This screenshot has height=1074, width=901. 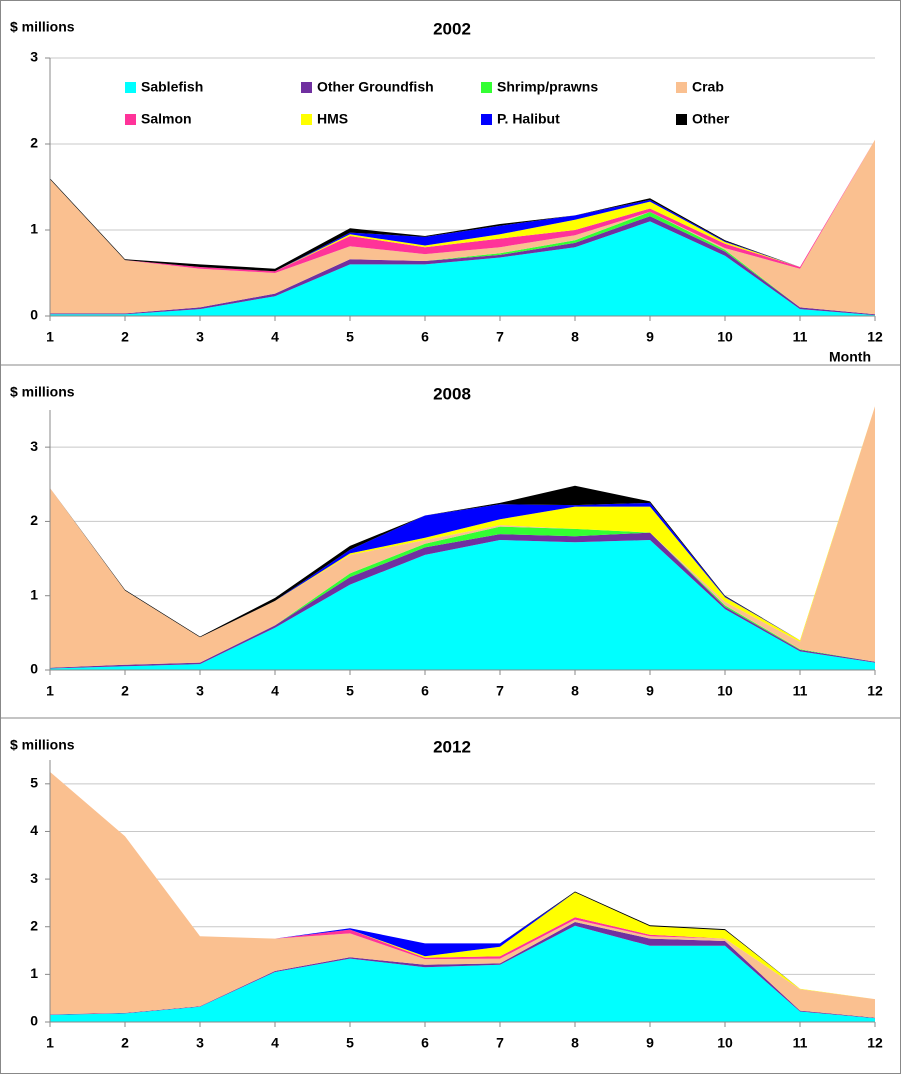 I want to click on legend-label: HMS, so click(x=332, y=119).